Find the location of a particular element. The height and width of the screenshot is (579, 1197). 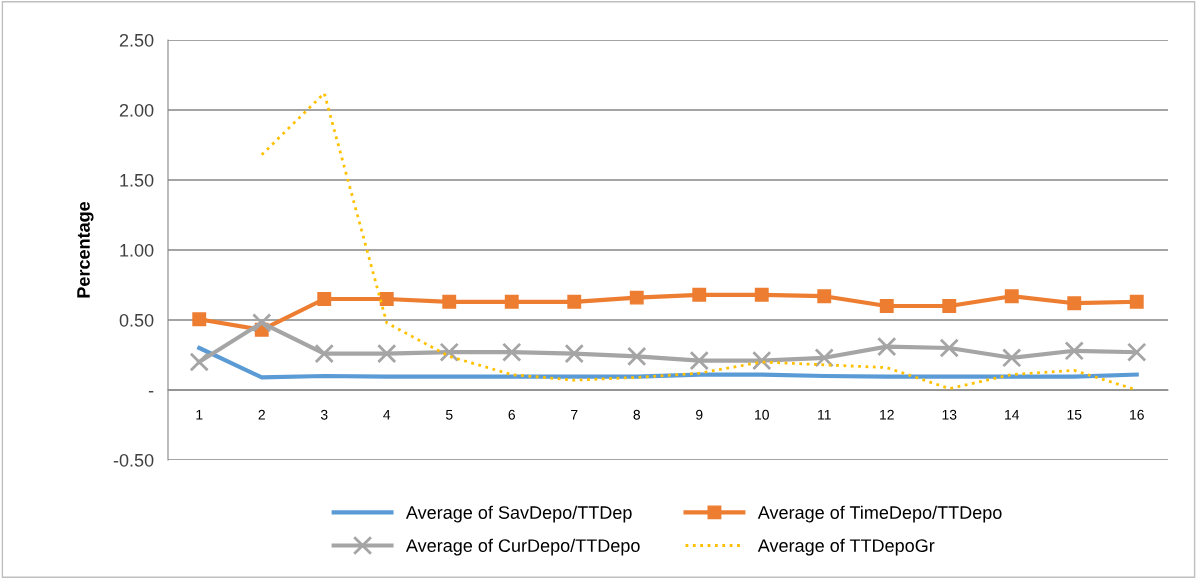

legend-label: Average of TimeDepo/TTDepo is located at coordinates (879, 514).